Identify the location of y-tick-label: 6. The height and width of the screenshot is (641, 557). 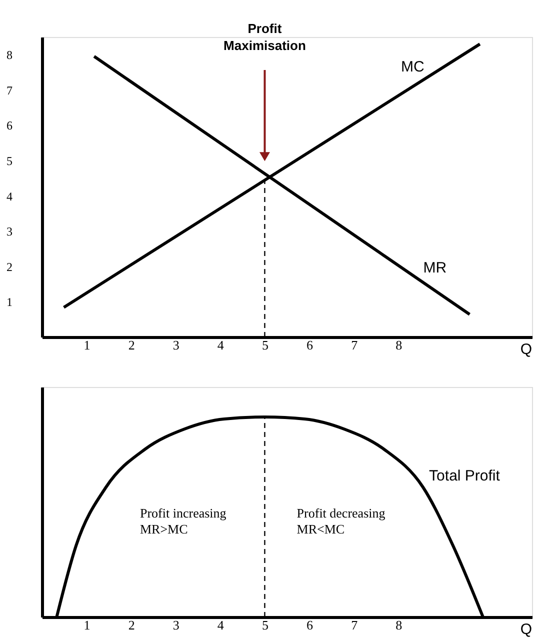
(9, 125).